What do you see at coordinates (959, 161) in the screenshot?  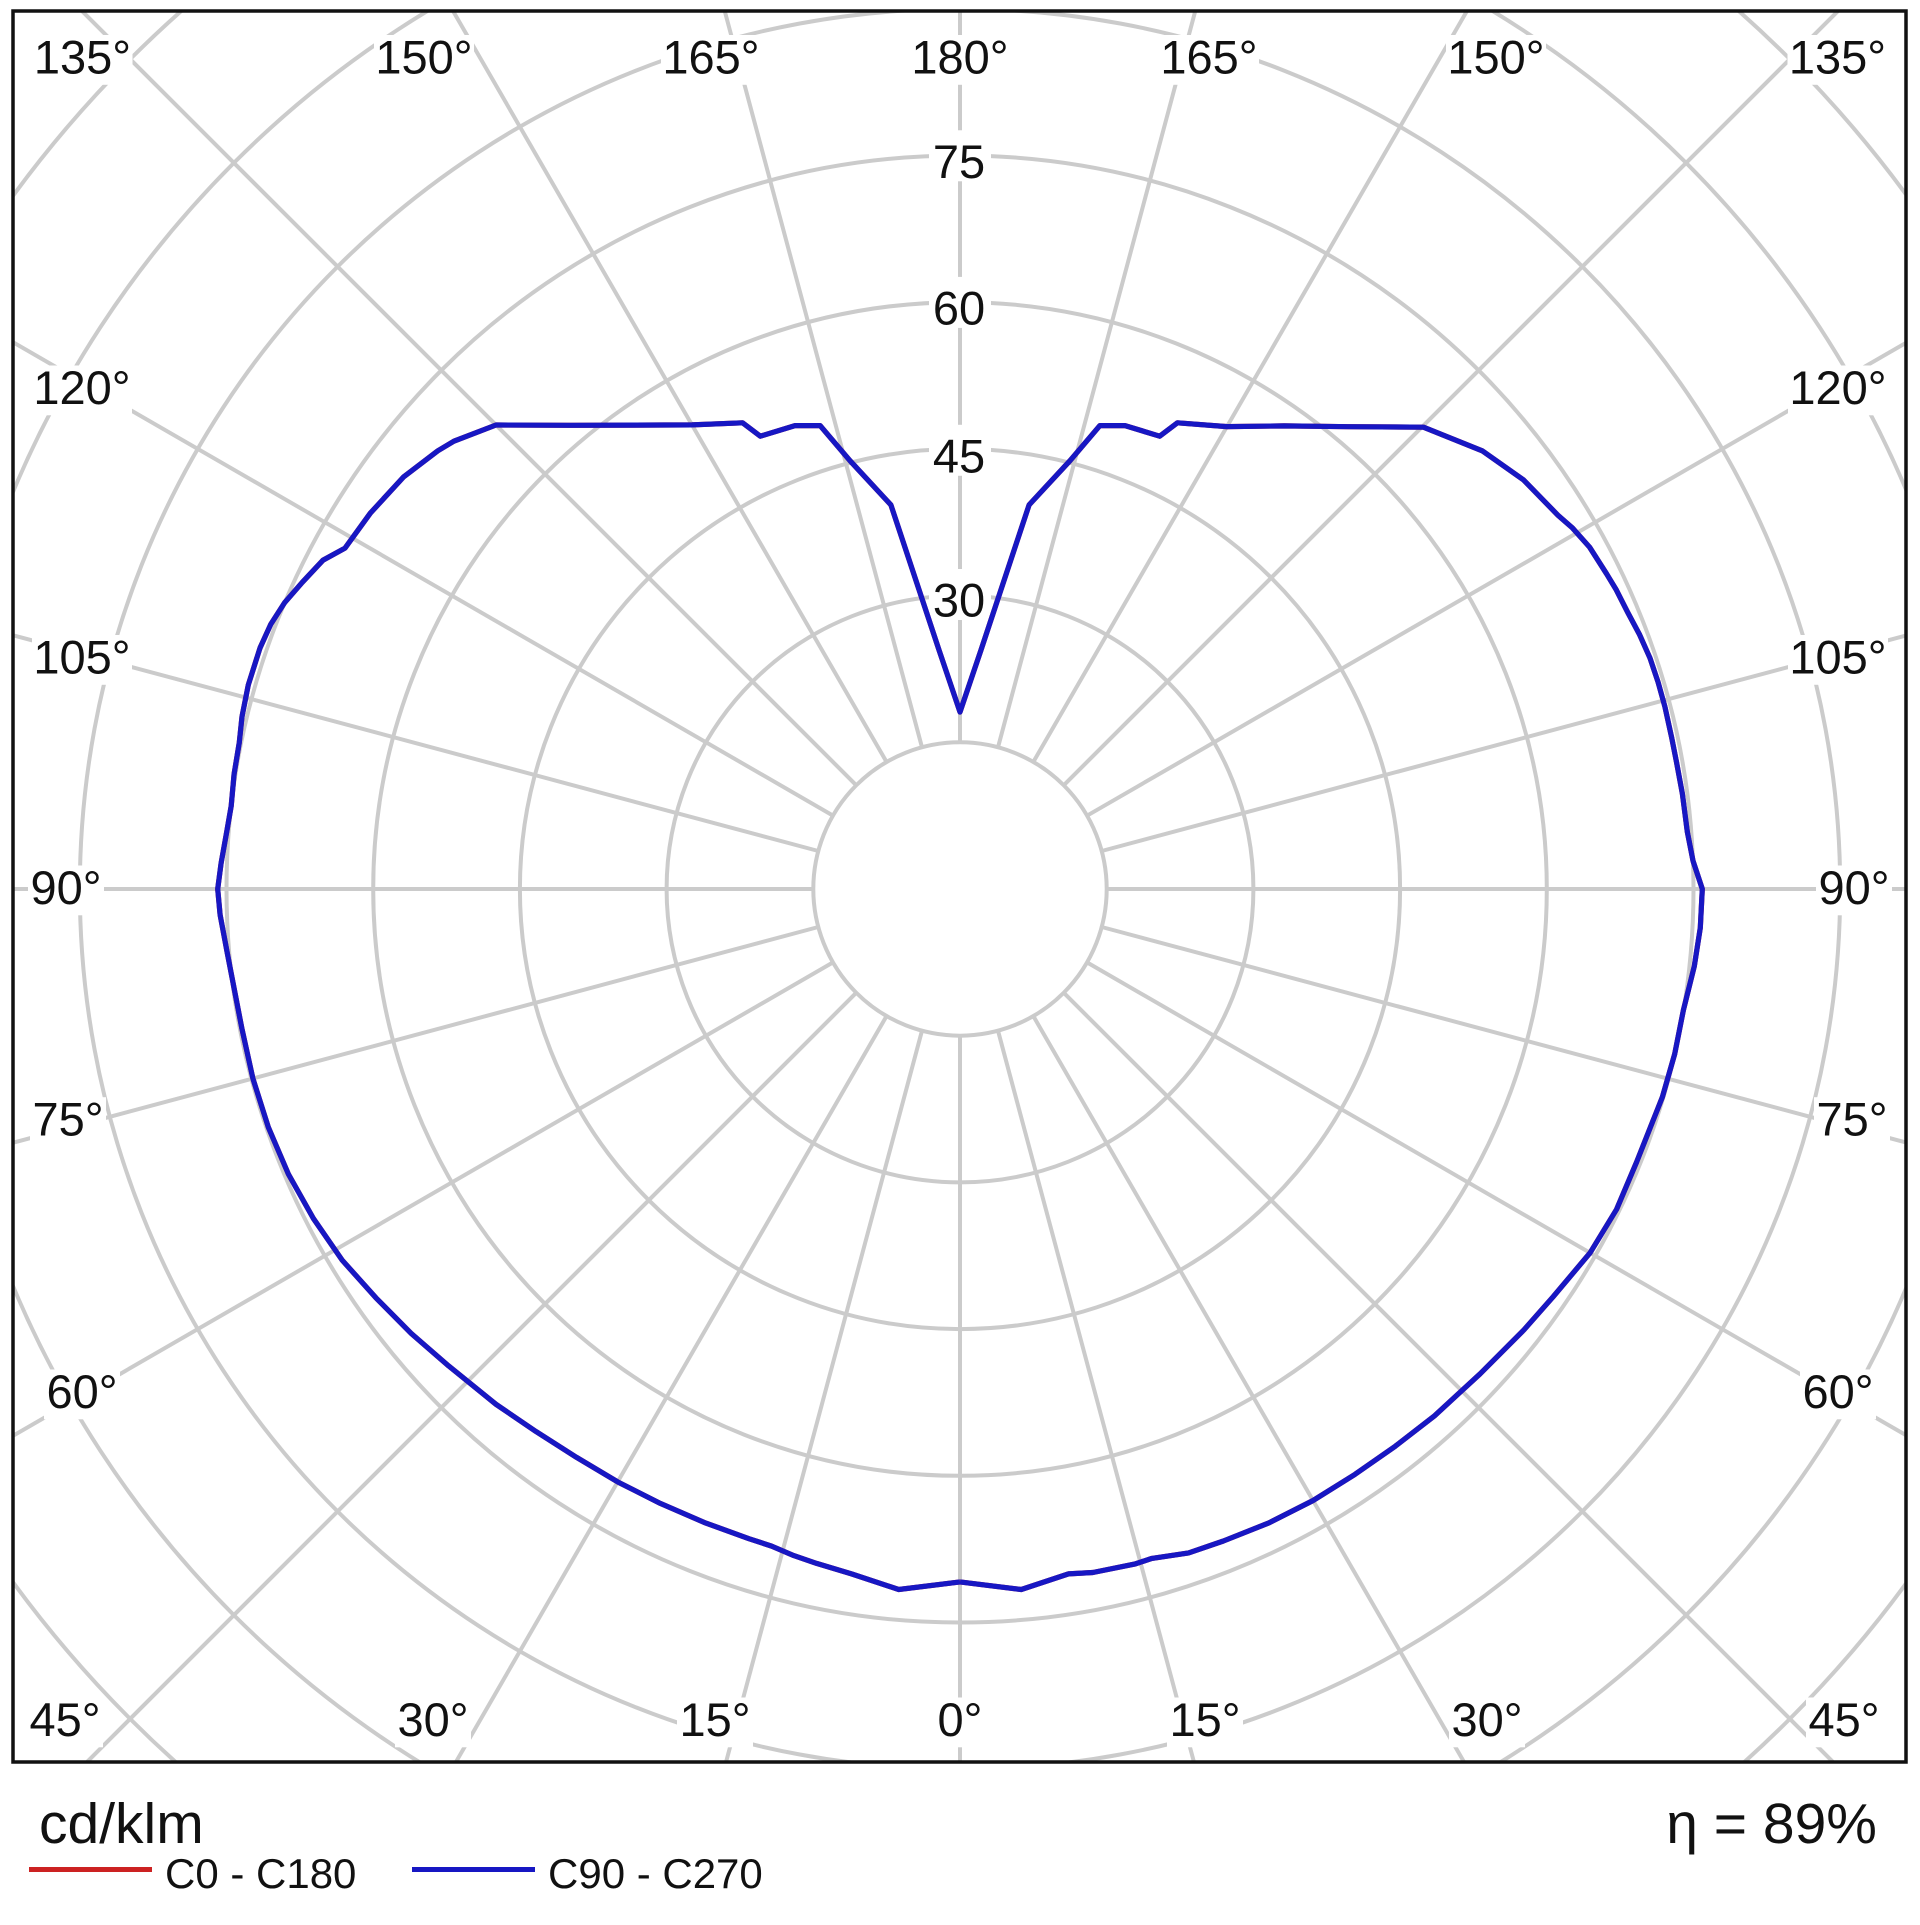 I see `svg-text: 75` at bounding box center [959, 161].